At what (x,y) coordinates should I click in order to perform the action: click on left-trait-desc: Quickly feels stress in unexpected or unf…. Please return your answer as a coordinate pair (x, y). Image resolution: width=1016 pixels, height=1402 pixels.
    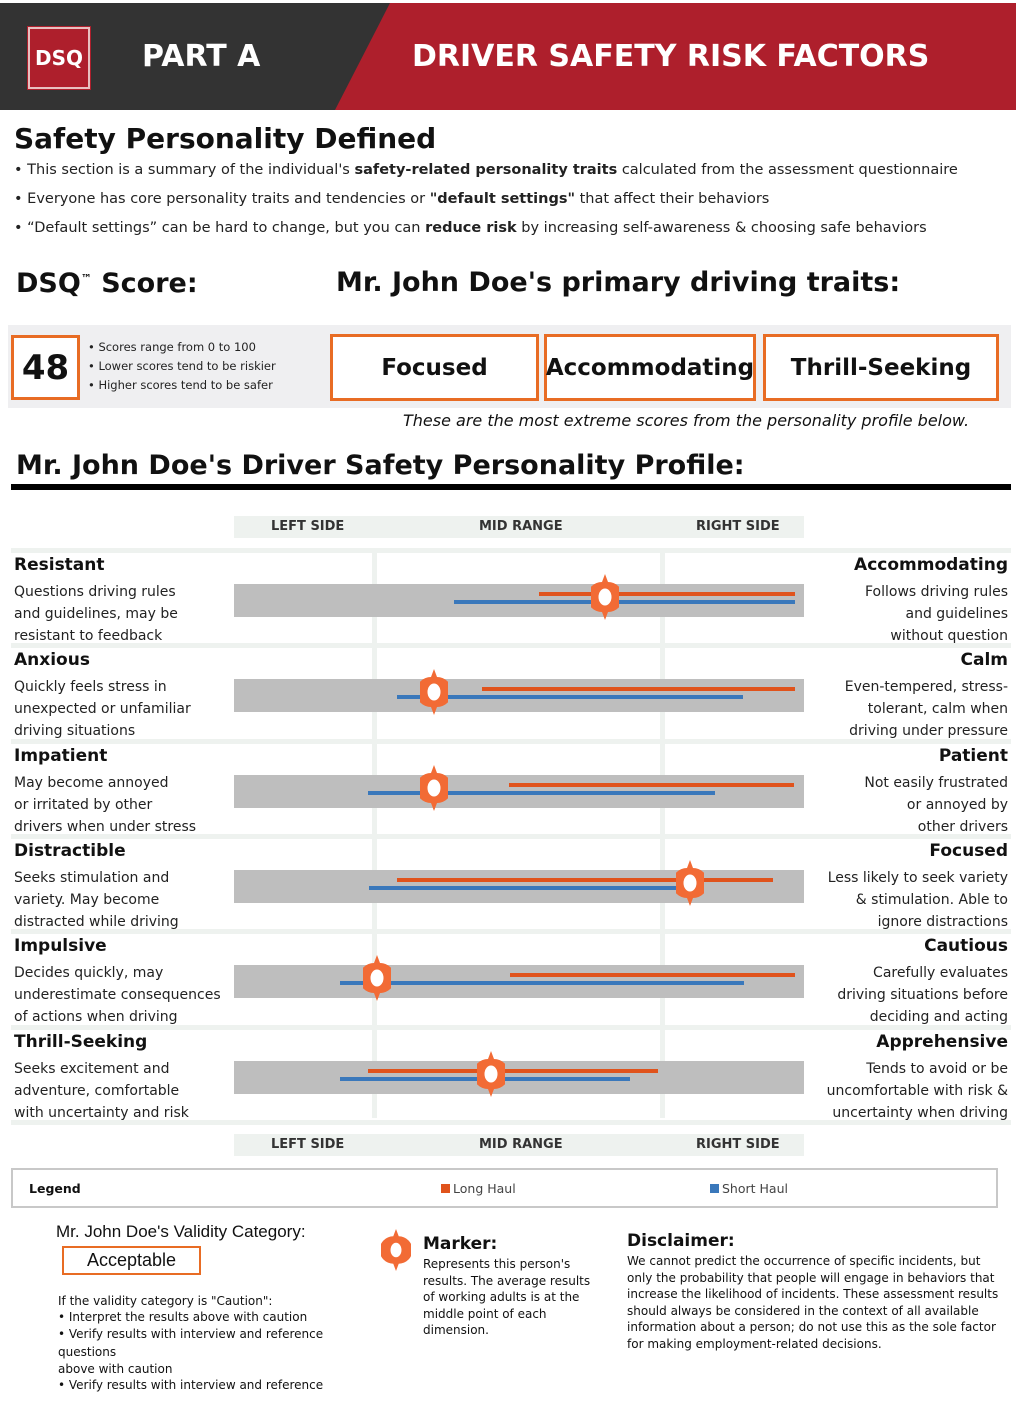
    Looking at the image, I should click on (102, 709).